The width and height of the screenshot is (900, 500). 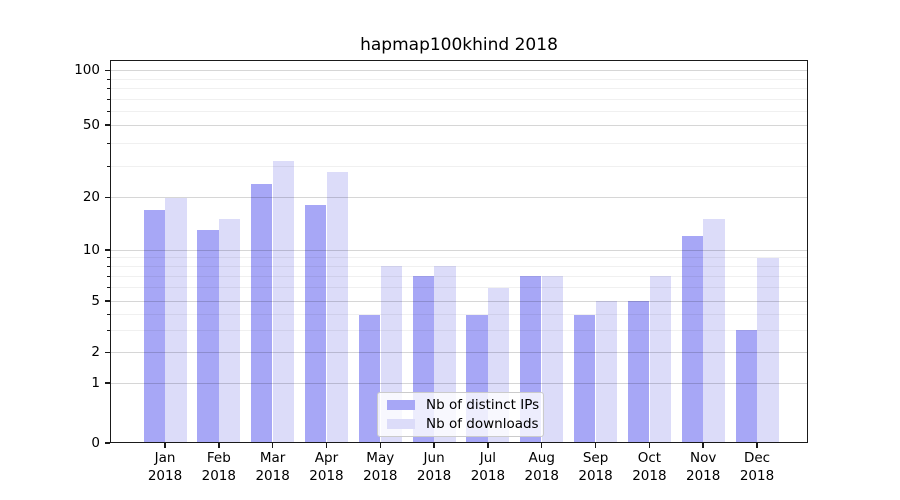 I want to click on x-tick-label-jun: Jun 2018, so click(x=434, y=467).